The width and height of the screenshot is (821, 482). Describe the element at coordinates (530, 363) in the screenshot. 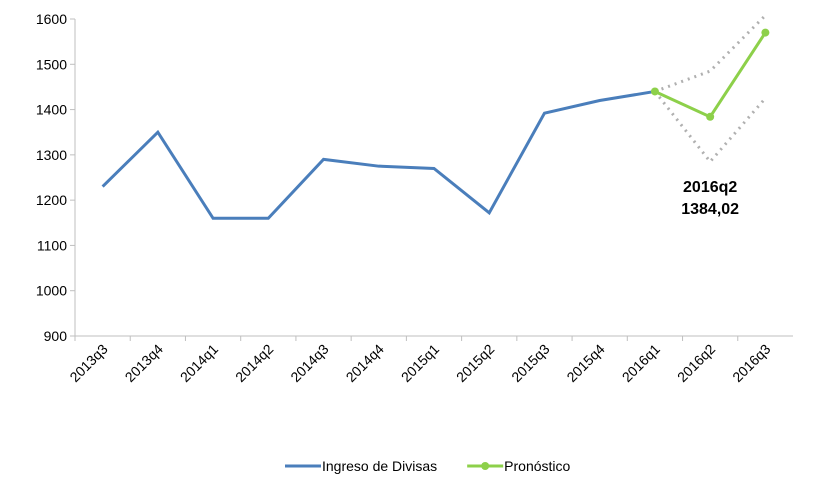

I see `x-tick-label: 2015q3` at that location.